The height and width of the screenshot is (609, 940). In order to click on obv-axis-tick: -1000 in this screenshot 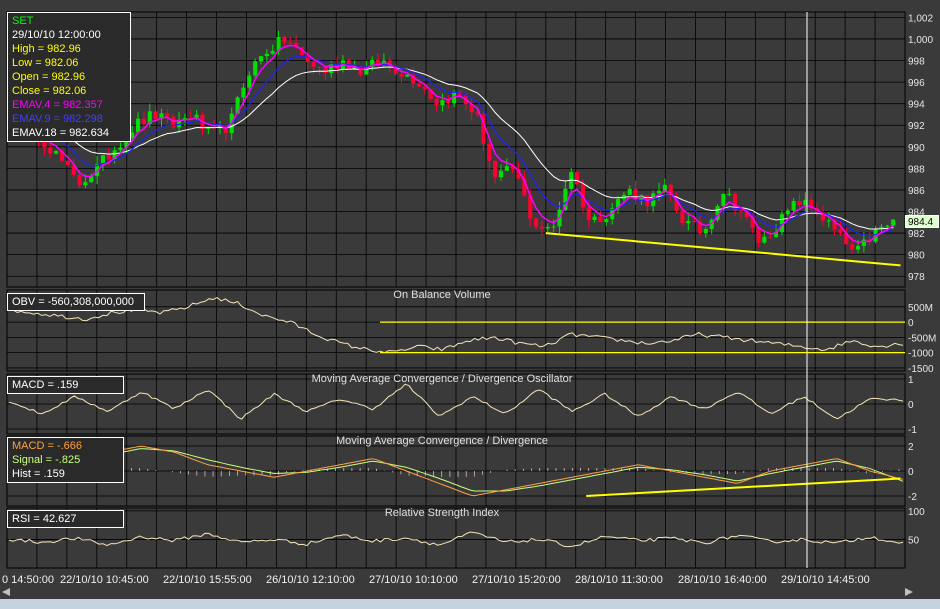, I will do `click(921, 354)`.